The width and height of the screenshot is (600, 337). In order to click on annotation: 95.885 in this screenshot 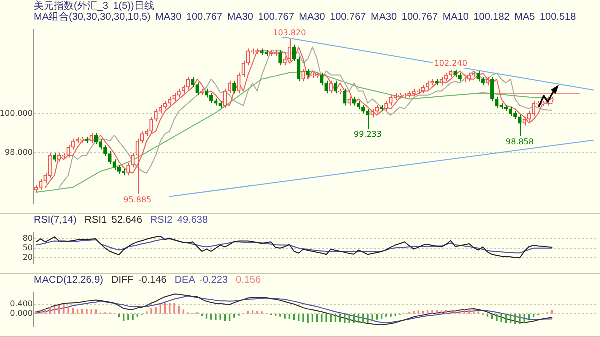, I will do `click(138, 200)`.